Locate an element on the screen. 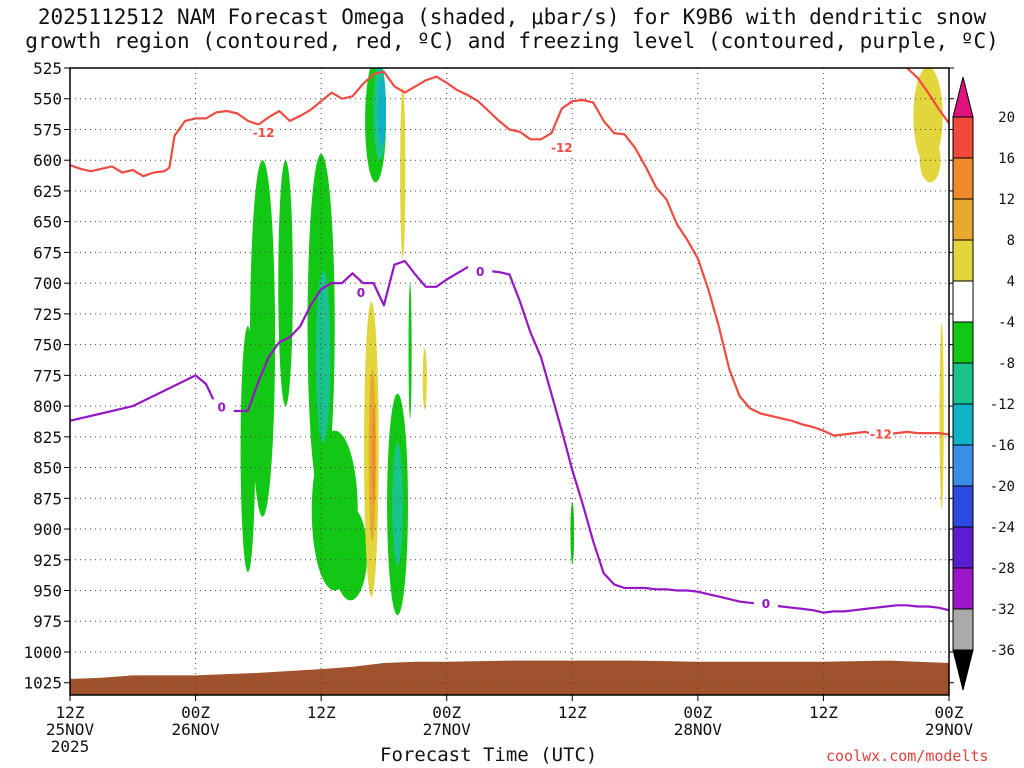 The image size is (1024, 768). colorbar-label-2: 12 is located at coordinates (1006, 200).